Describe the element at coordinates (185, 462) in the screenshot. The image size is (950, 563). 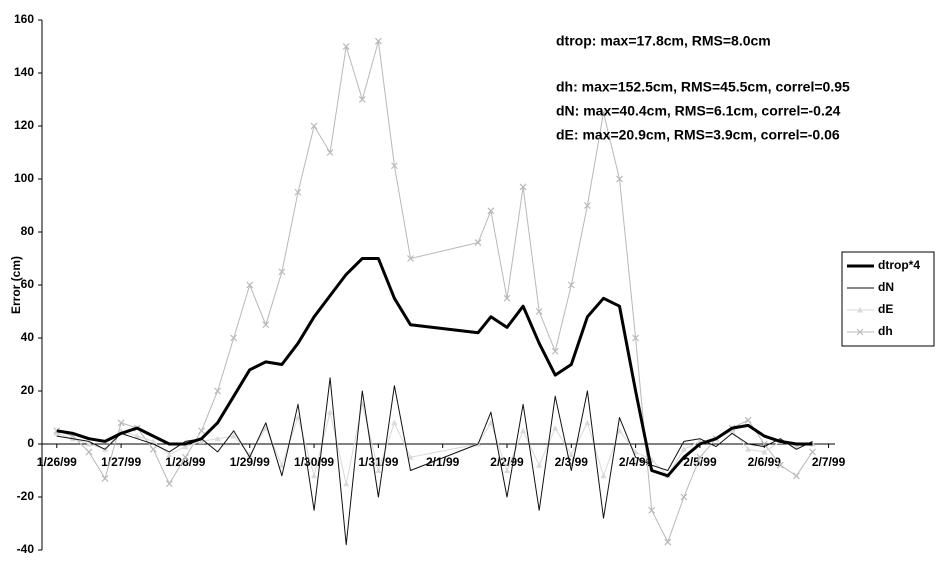
I see `x-tick-label: 1/28/99` at that location.